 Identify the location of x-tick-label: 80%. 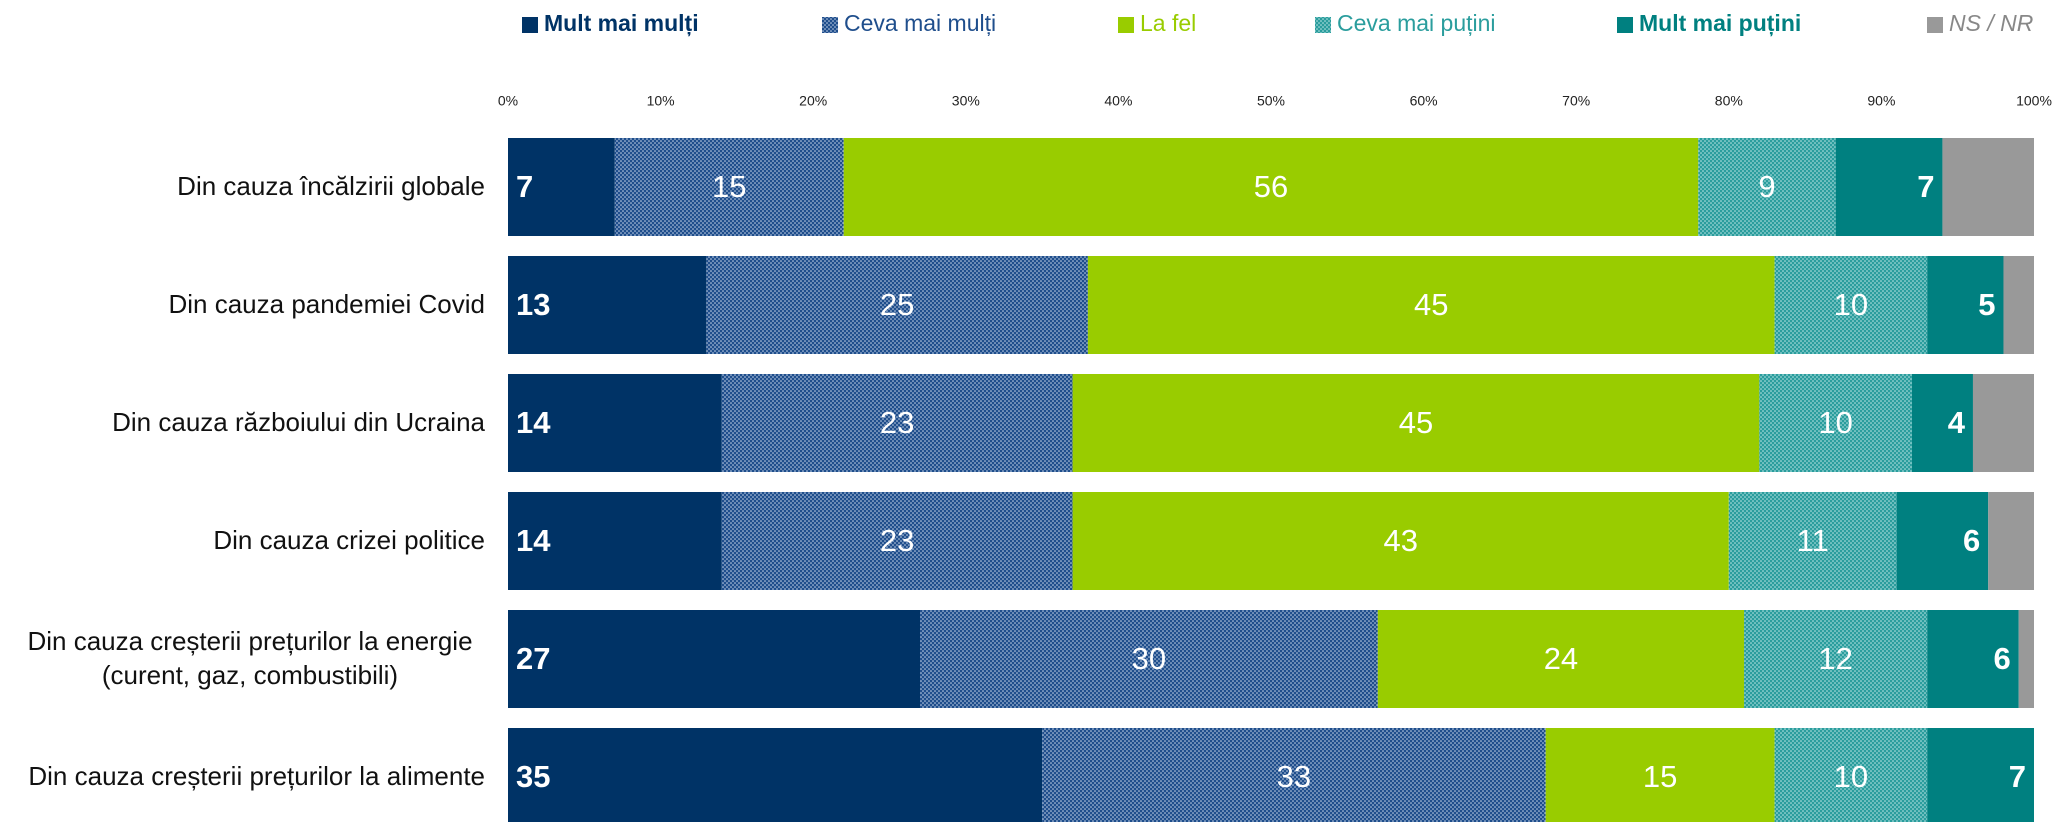
(1729, 101).